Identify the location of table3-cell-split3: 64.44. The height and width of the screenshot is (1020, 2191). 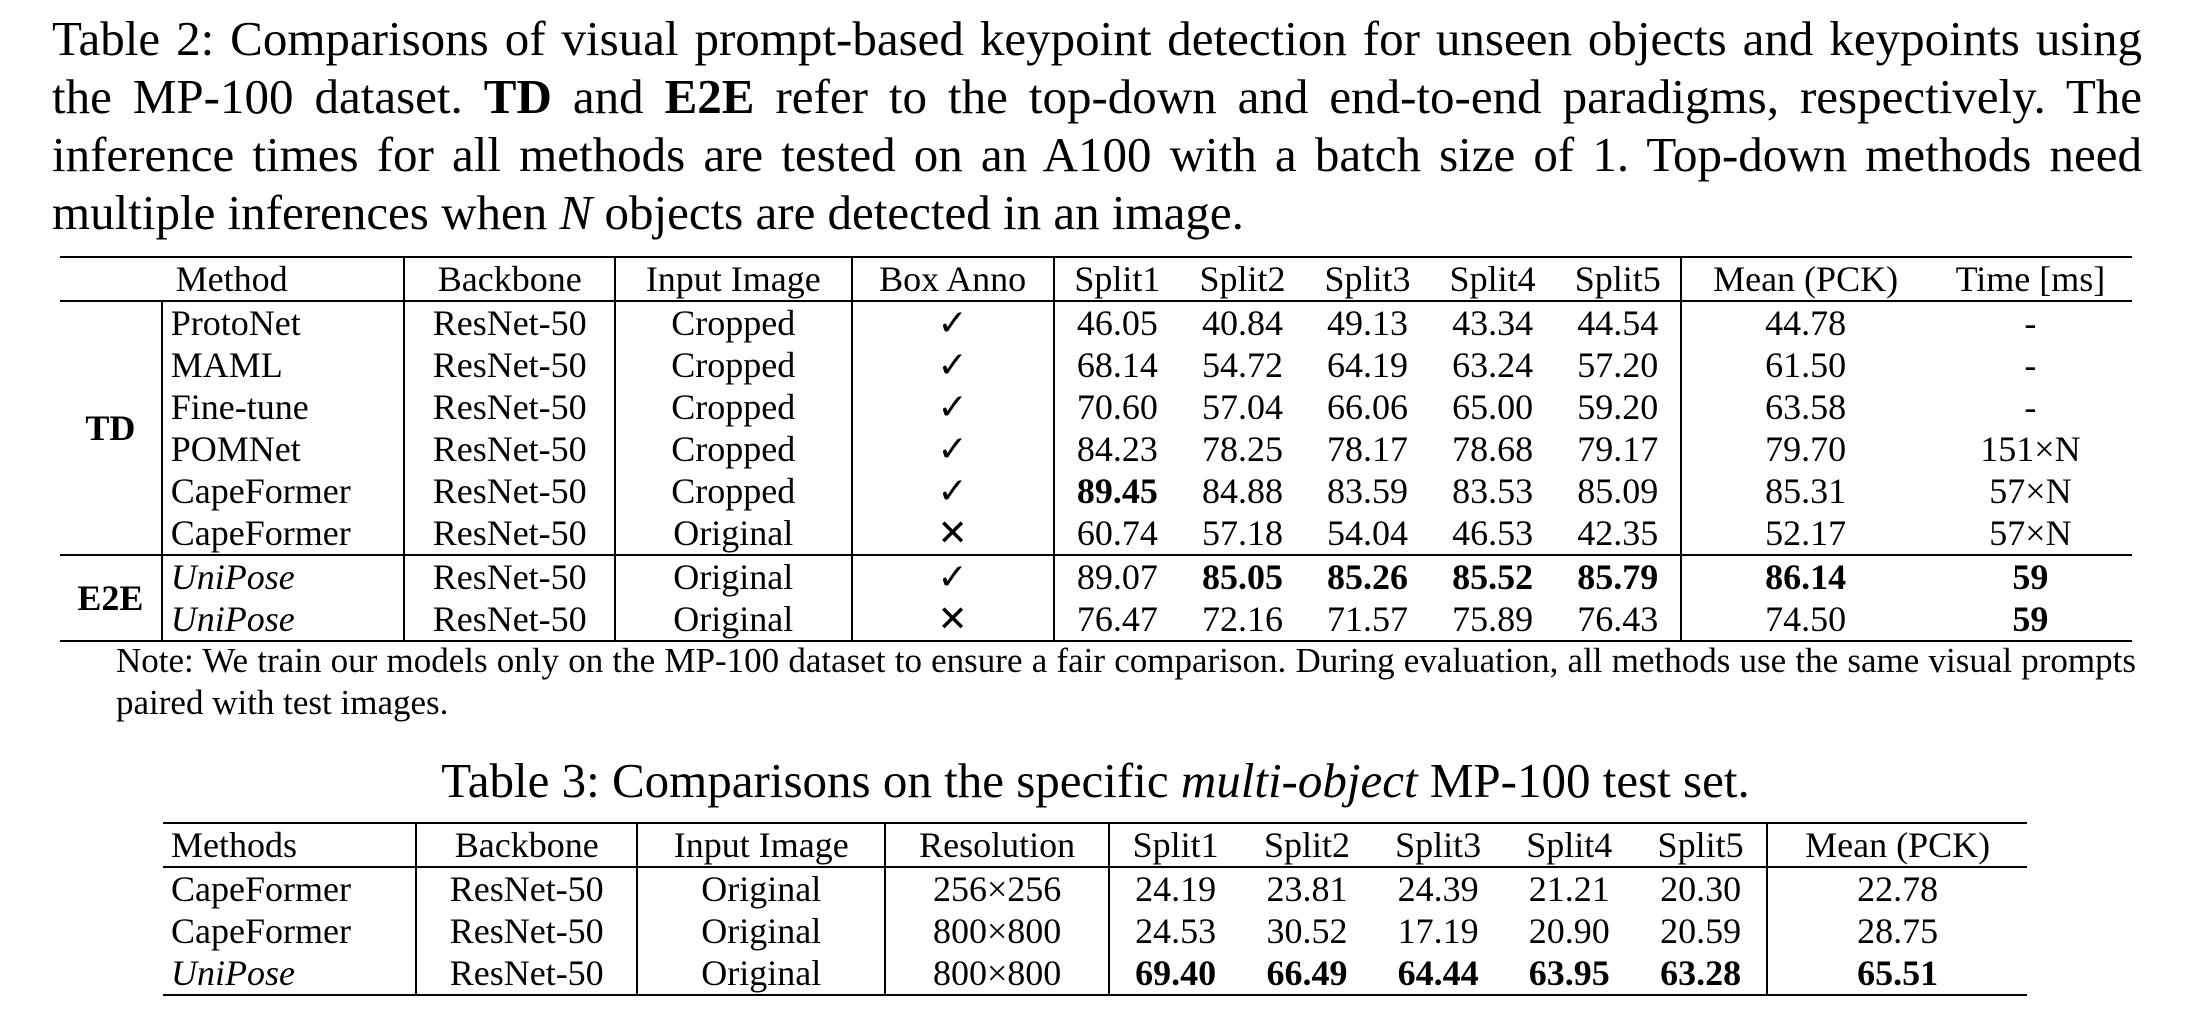
(1438, 973).